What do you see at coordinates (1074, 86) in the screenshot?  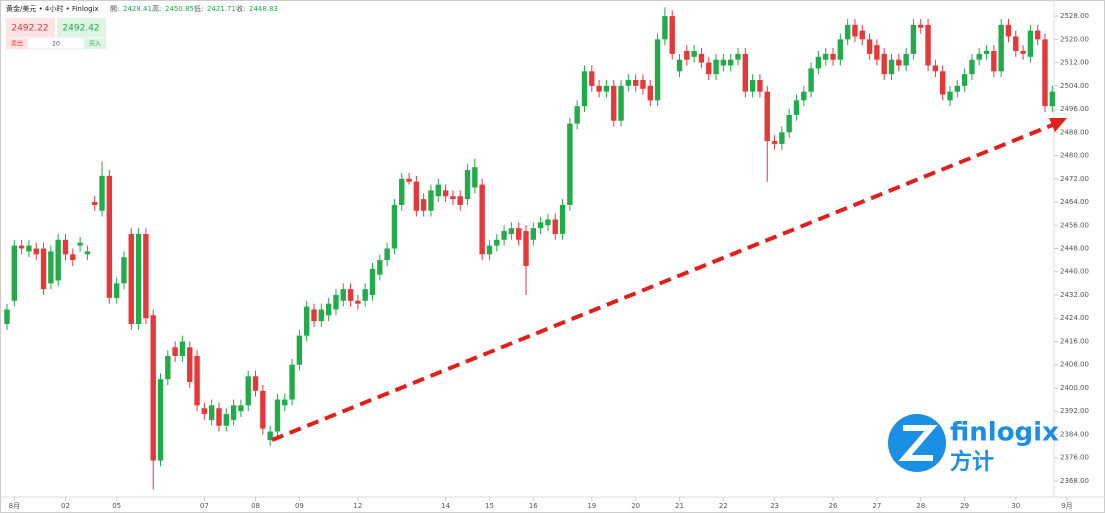 I see `y-tick-label: 2504.00` at bounding box center [1074, 86].